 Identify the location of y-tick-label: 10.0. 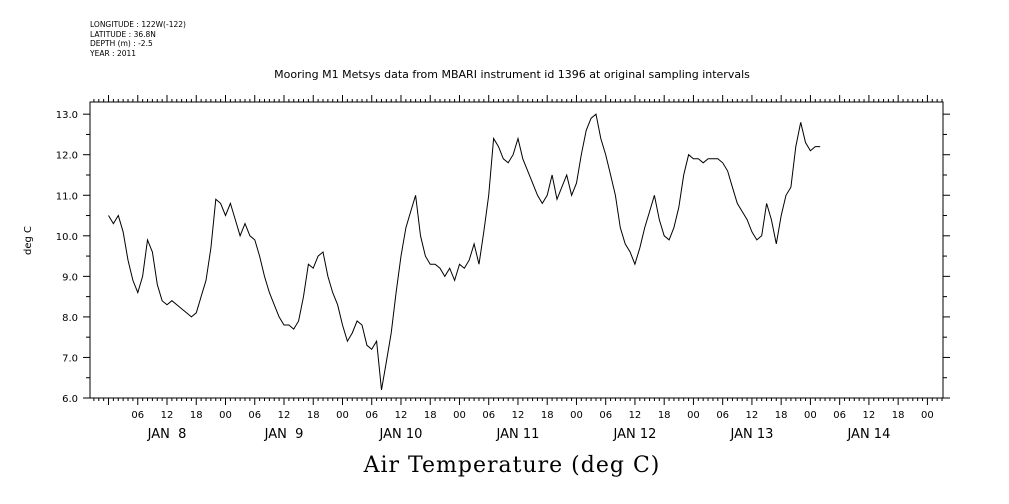
(67, 237).